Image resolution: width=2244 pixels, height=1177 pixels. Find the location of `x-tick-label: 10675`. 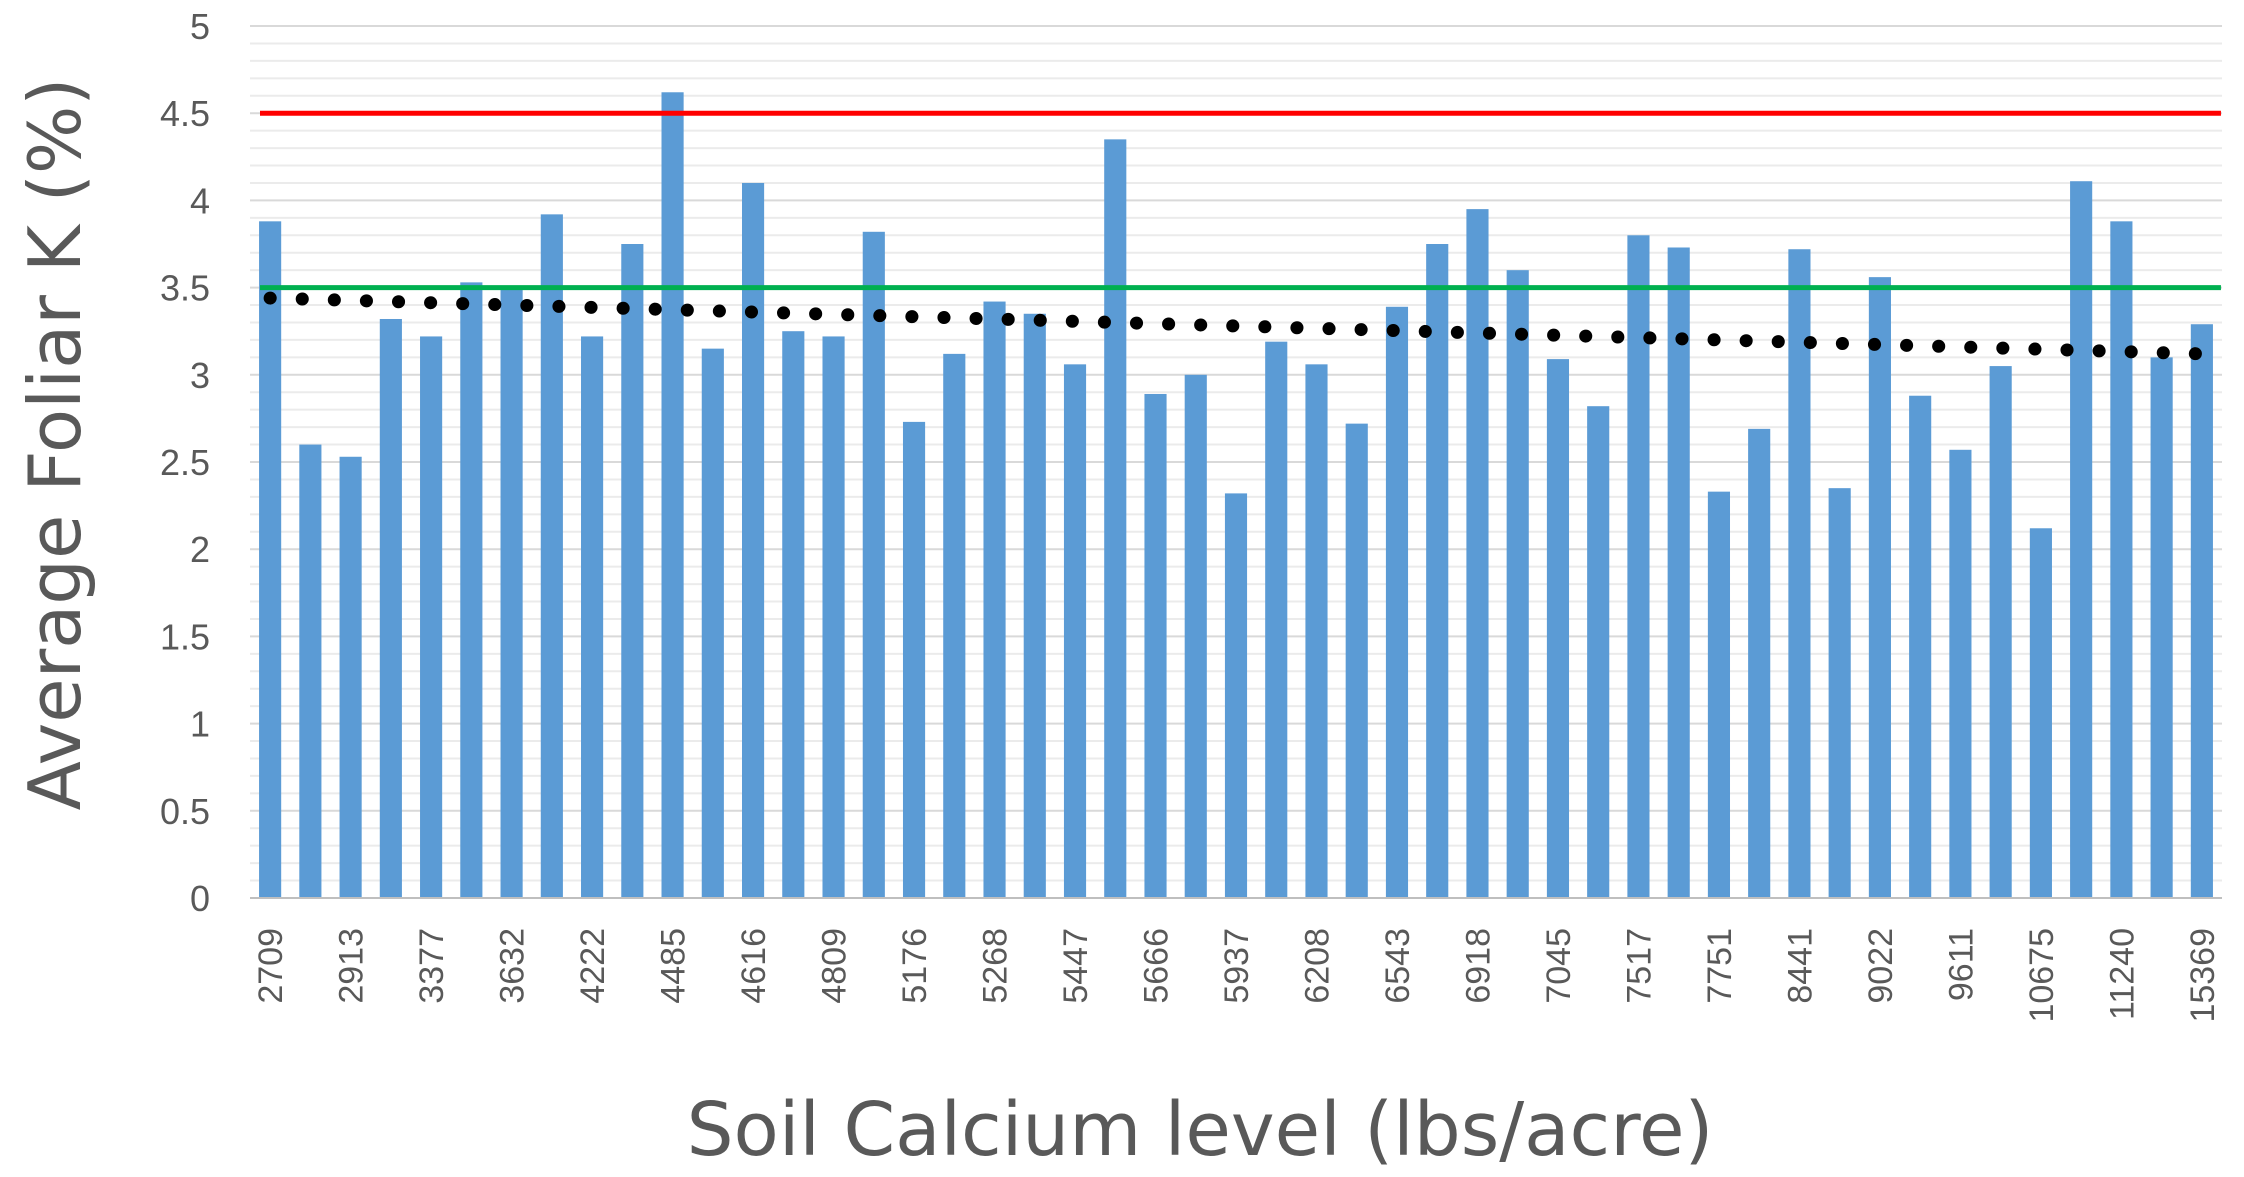

x-tick-label: 10675 is located at coordinates (2042, 975).